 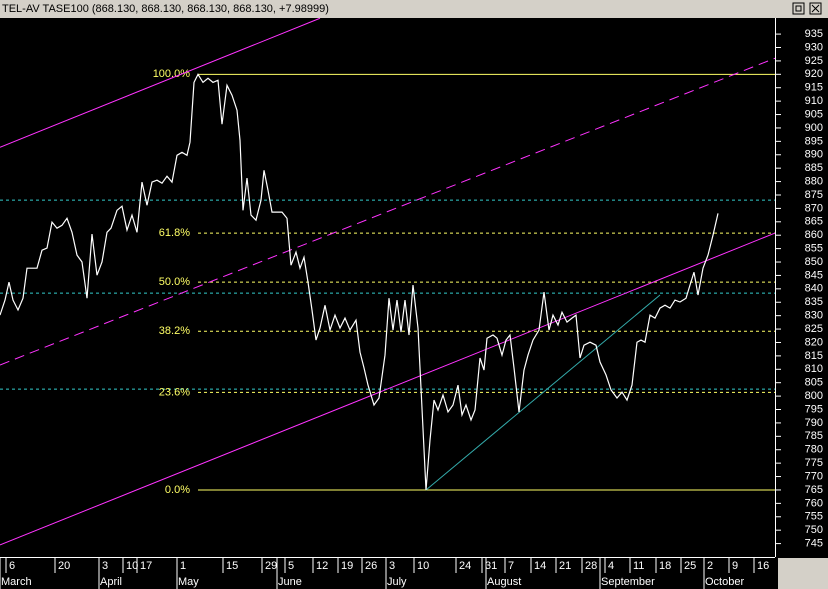 What do you see at coordinates (291, 566) in the screenshot?
I see `x-tick-label: 5` at bounding box center [291, 566].